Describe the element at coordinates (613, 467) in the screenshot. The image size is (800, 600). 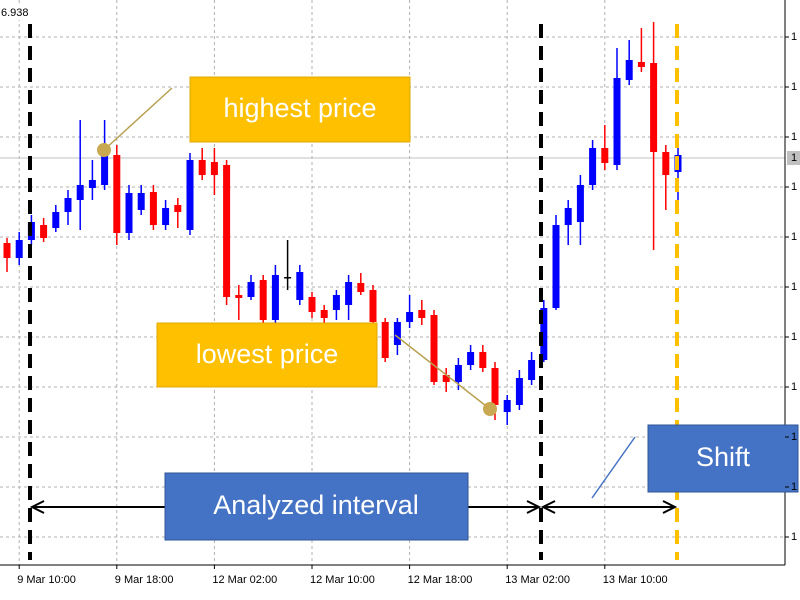
I see `shift-pointer` at that location.